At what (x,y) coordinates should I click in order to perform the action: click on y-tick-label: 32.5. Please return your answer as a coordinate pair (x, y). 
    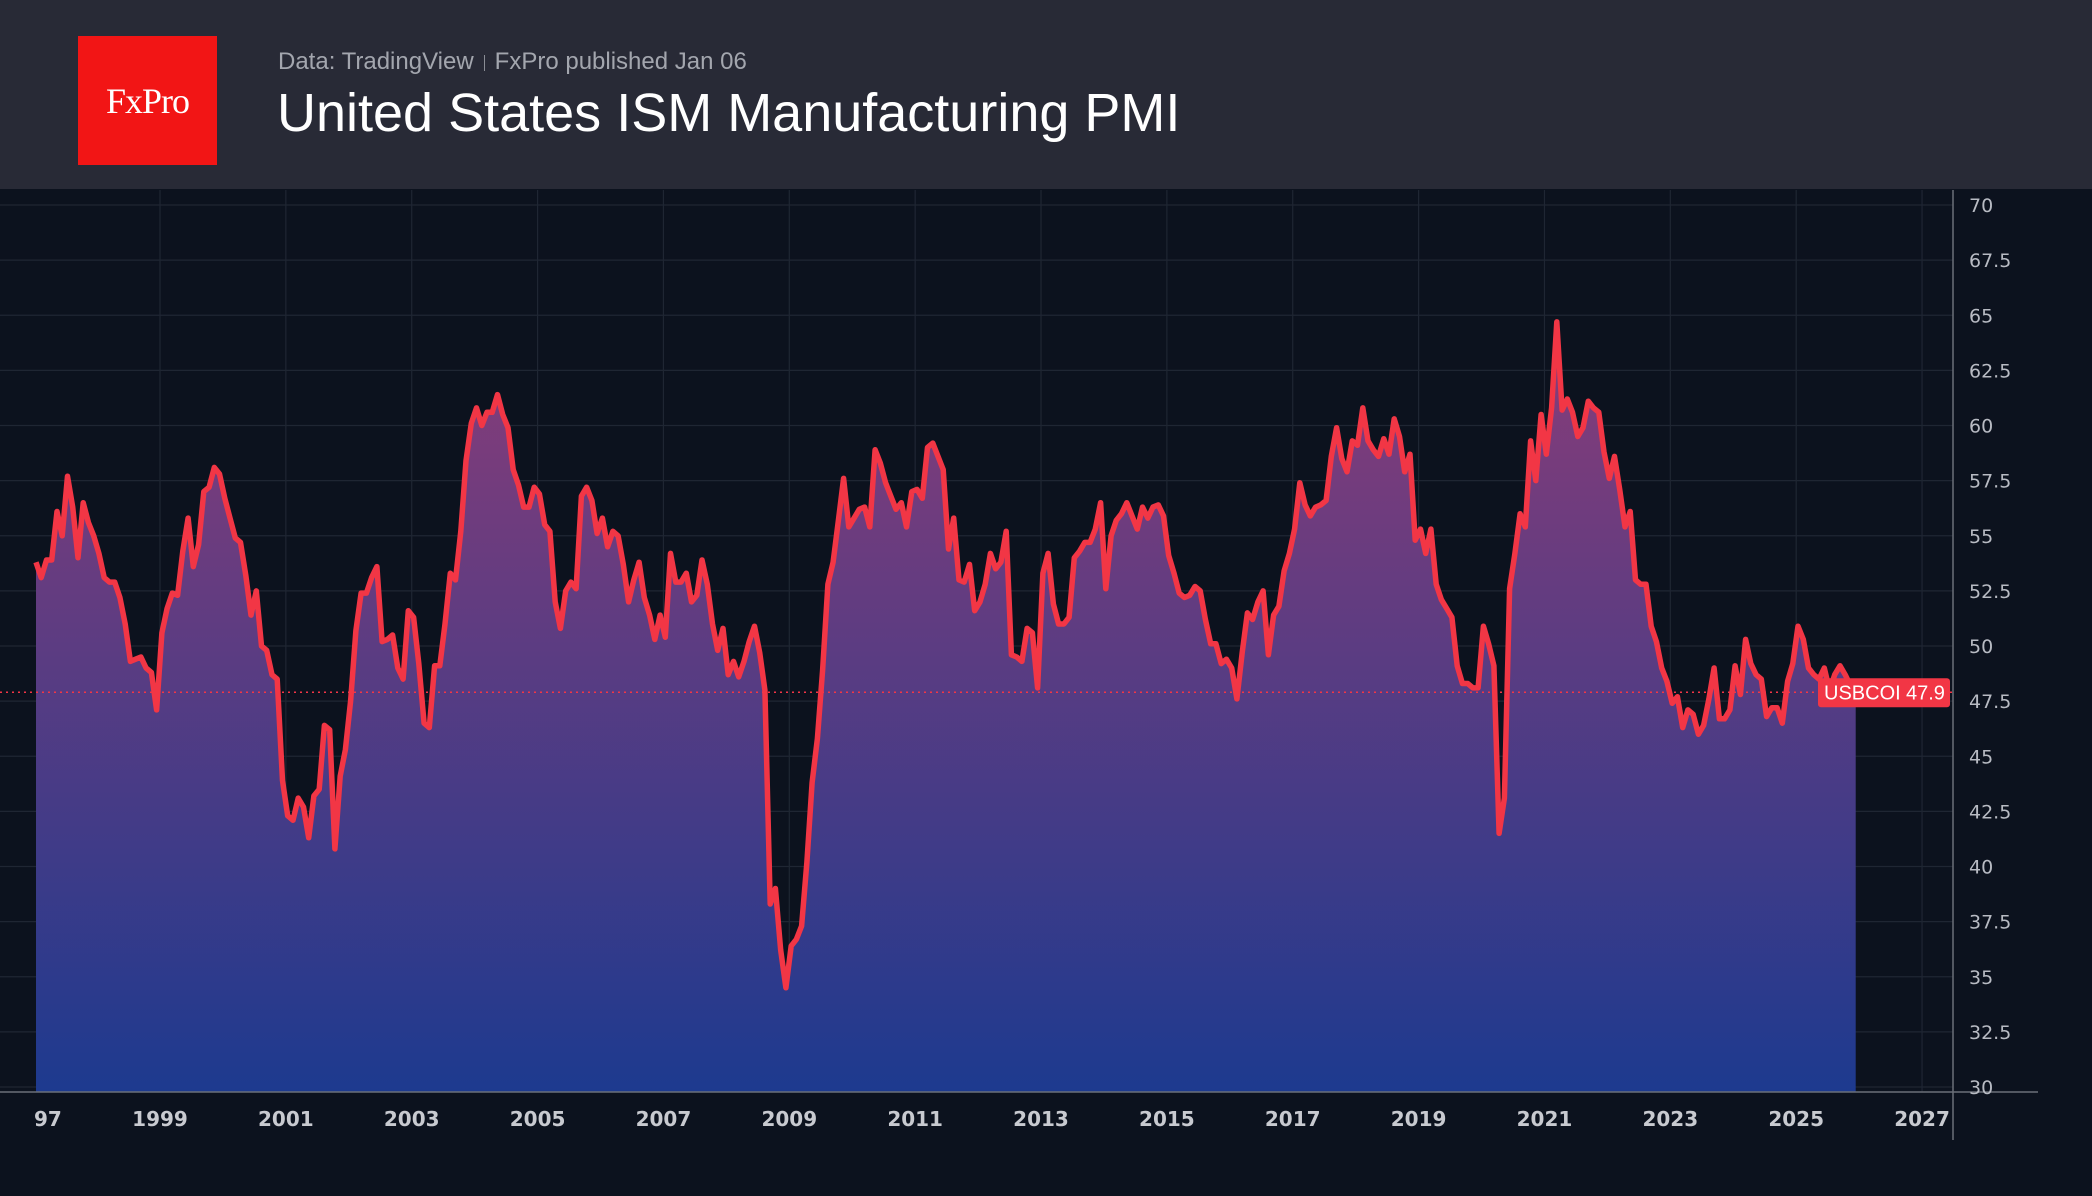
    Looking at the image, I should click on (1990, 1033).